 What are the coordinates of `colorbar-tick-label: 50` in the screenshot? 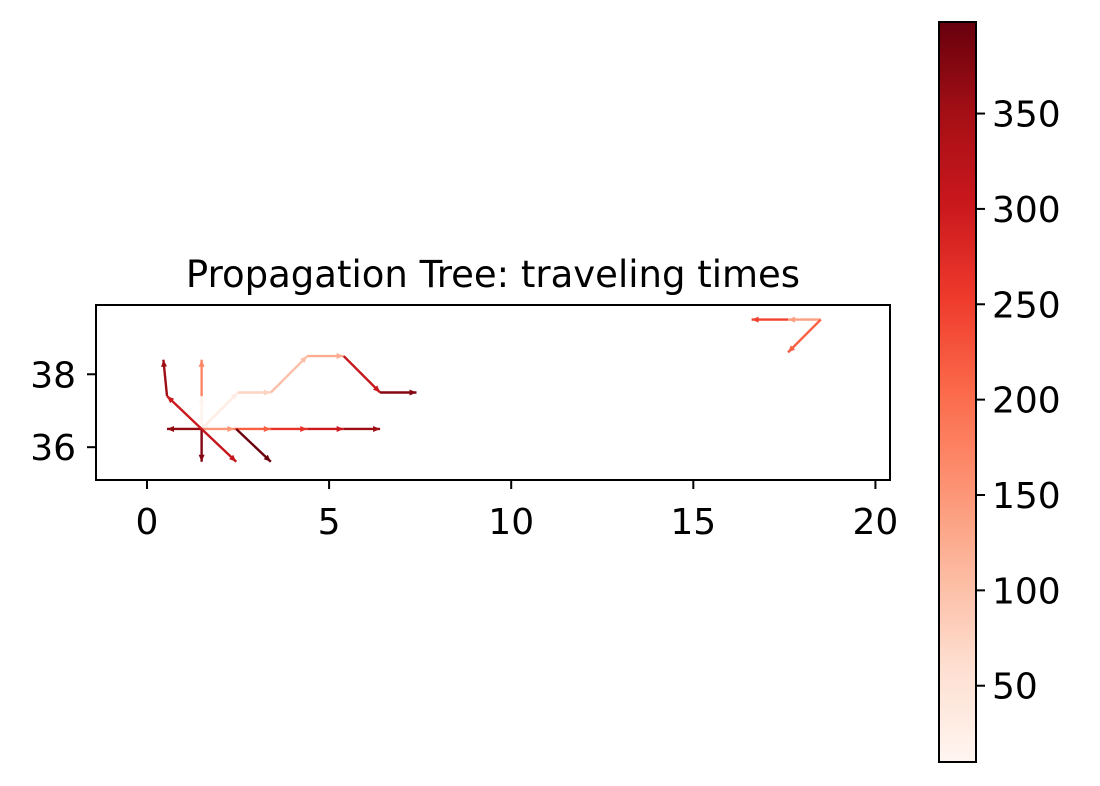 It's located at (1015, 687).